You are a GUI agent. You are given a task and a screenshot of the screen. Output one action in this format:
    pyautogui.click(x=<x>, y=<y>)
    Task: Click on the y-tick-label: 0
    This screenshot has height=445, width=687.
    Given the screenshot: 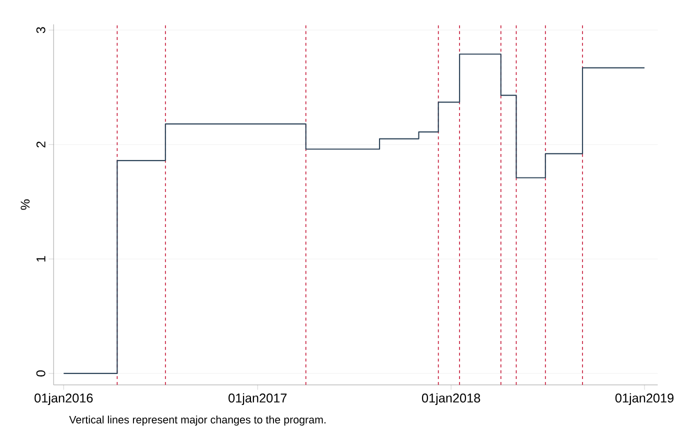 What is the action you would take?
    pyautogui.click(x=41, y=373)
    